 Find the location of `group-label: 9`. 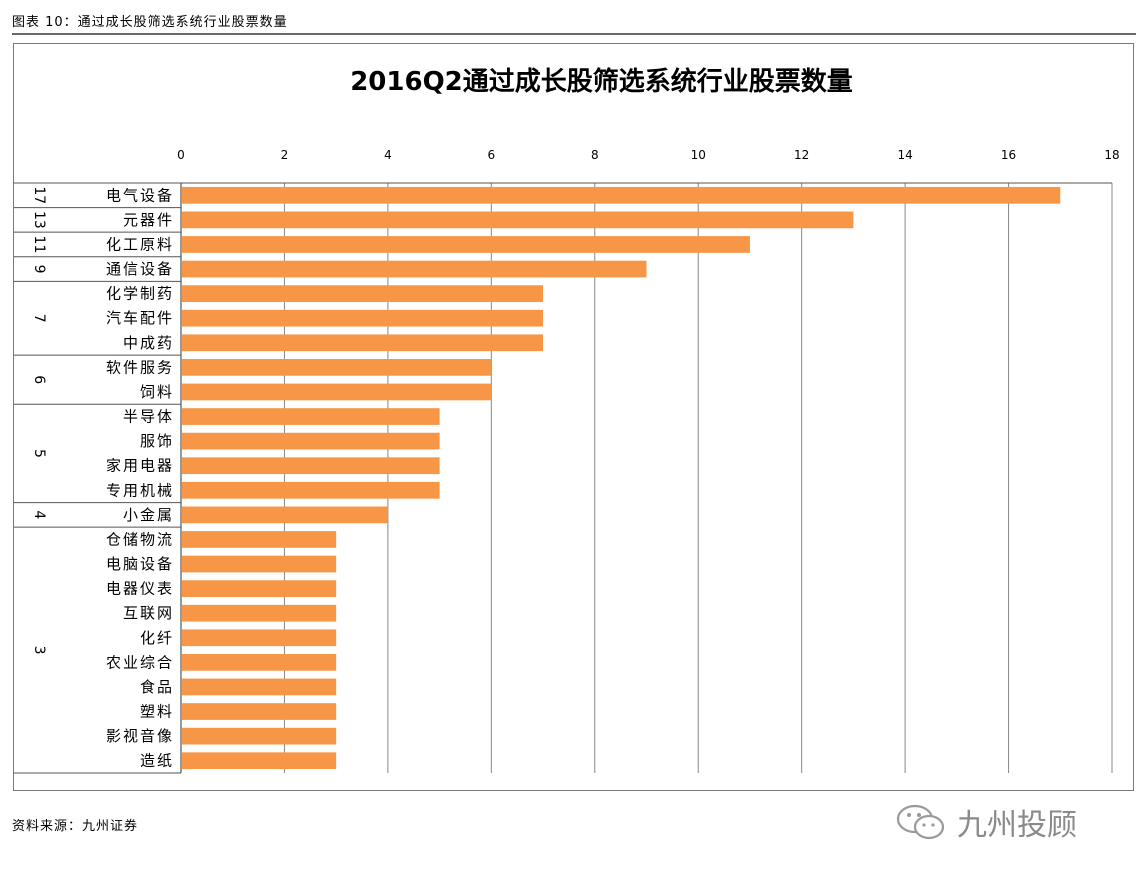

group-label: 9 is located at coordinates (39, 269).